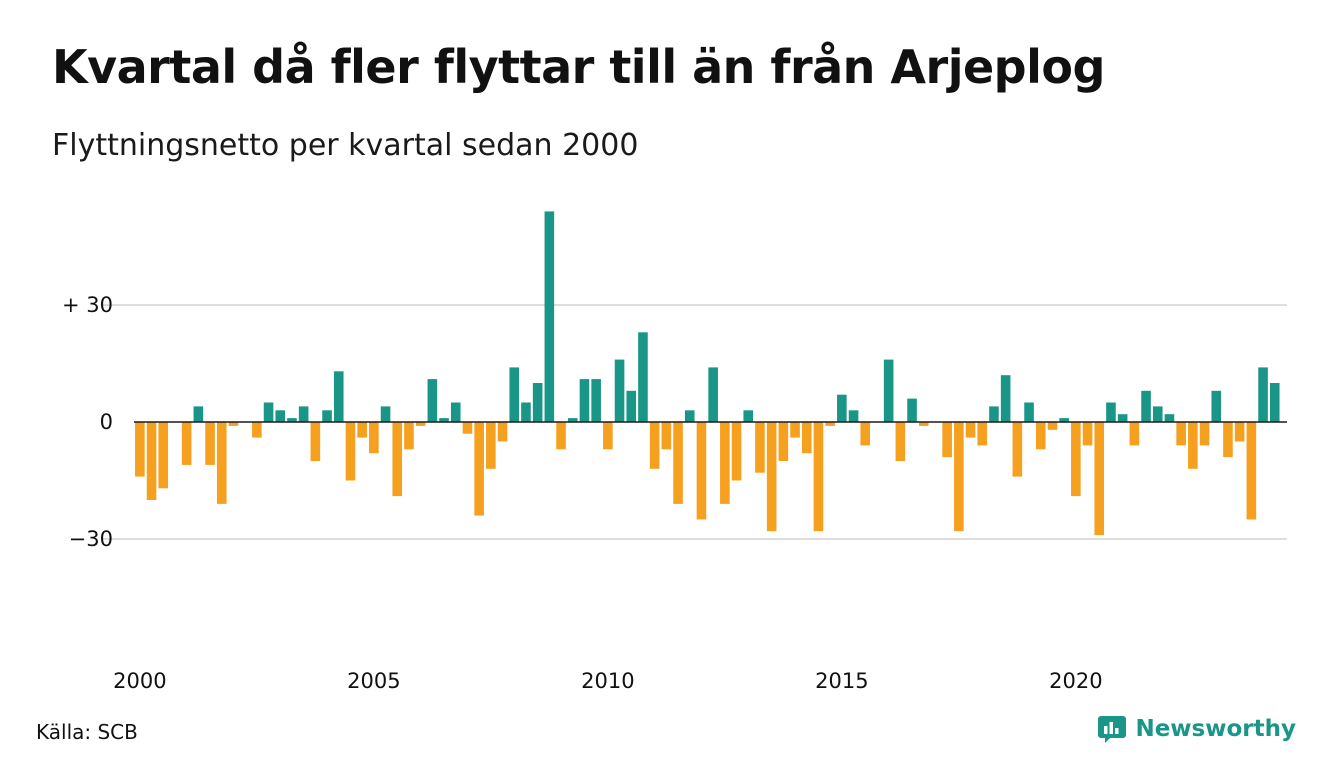 This screenshot has height=780, width=1340. What do you see at coordinates (87, 732) in the screenshot?
I see `source-note: Källa: SCB` at bounding box center [87, 732].